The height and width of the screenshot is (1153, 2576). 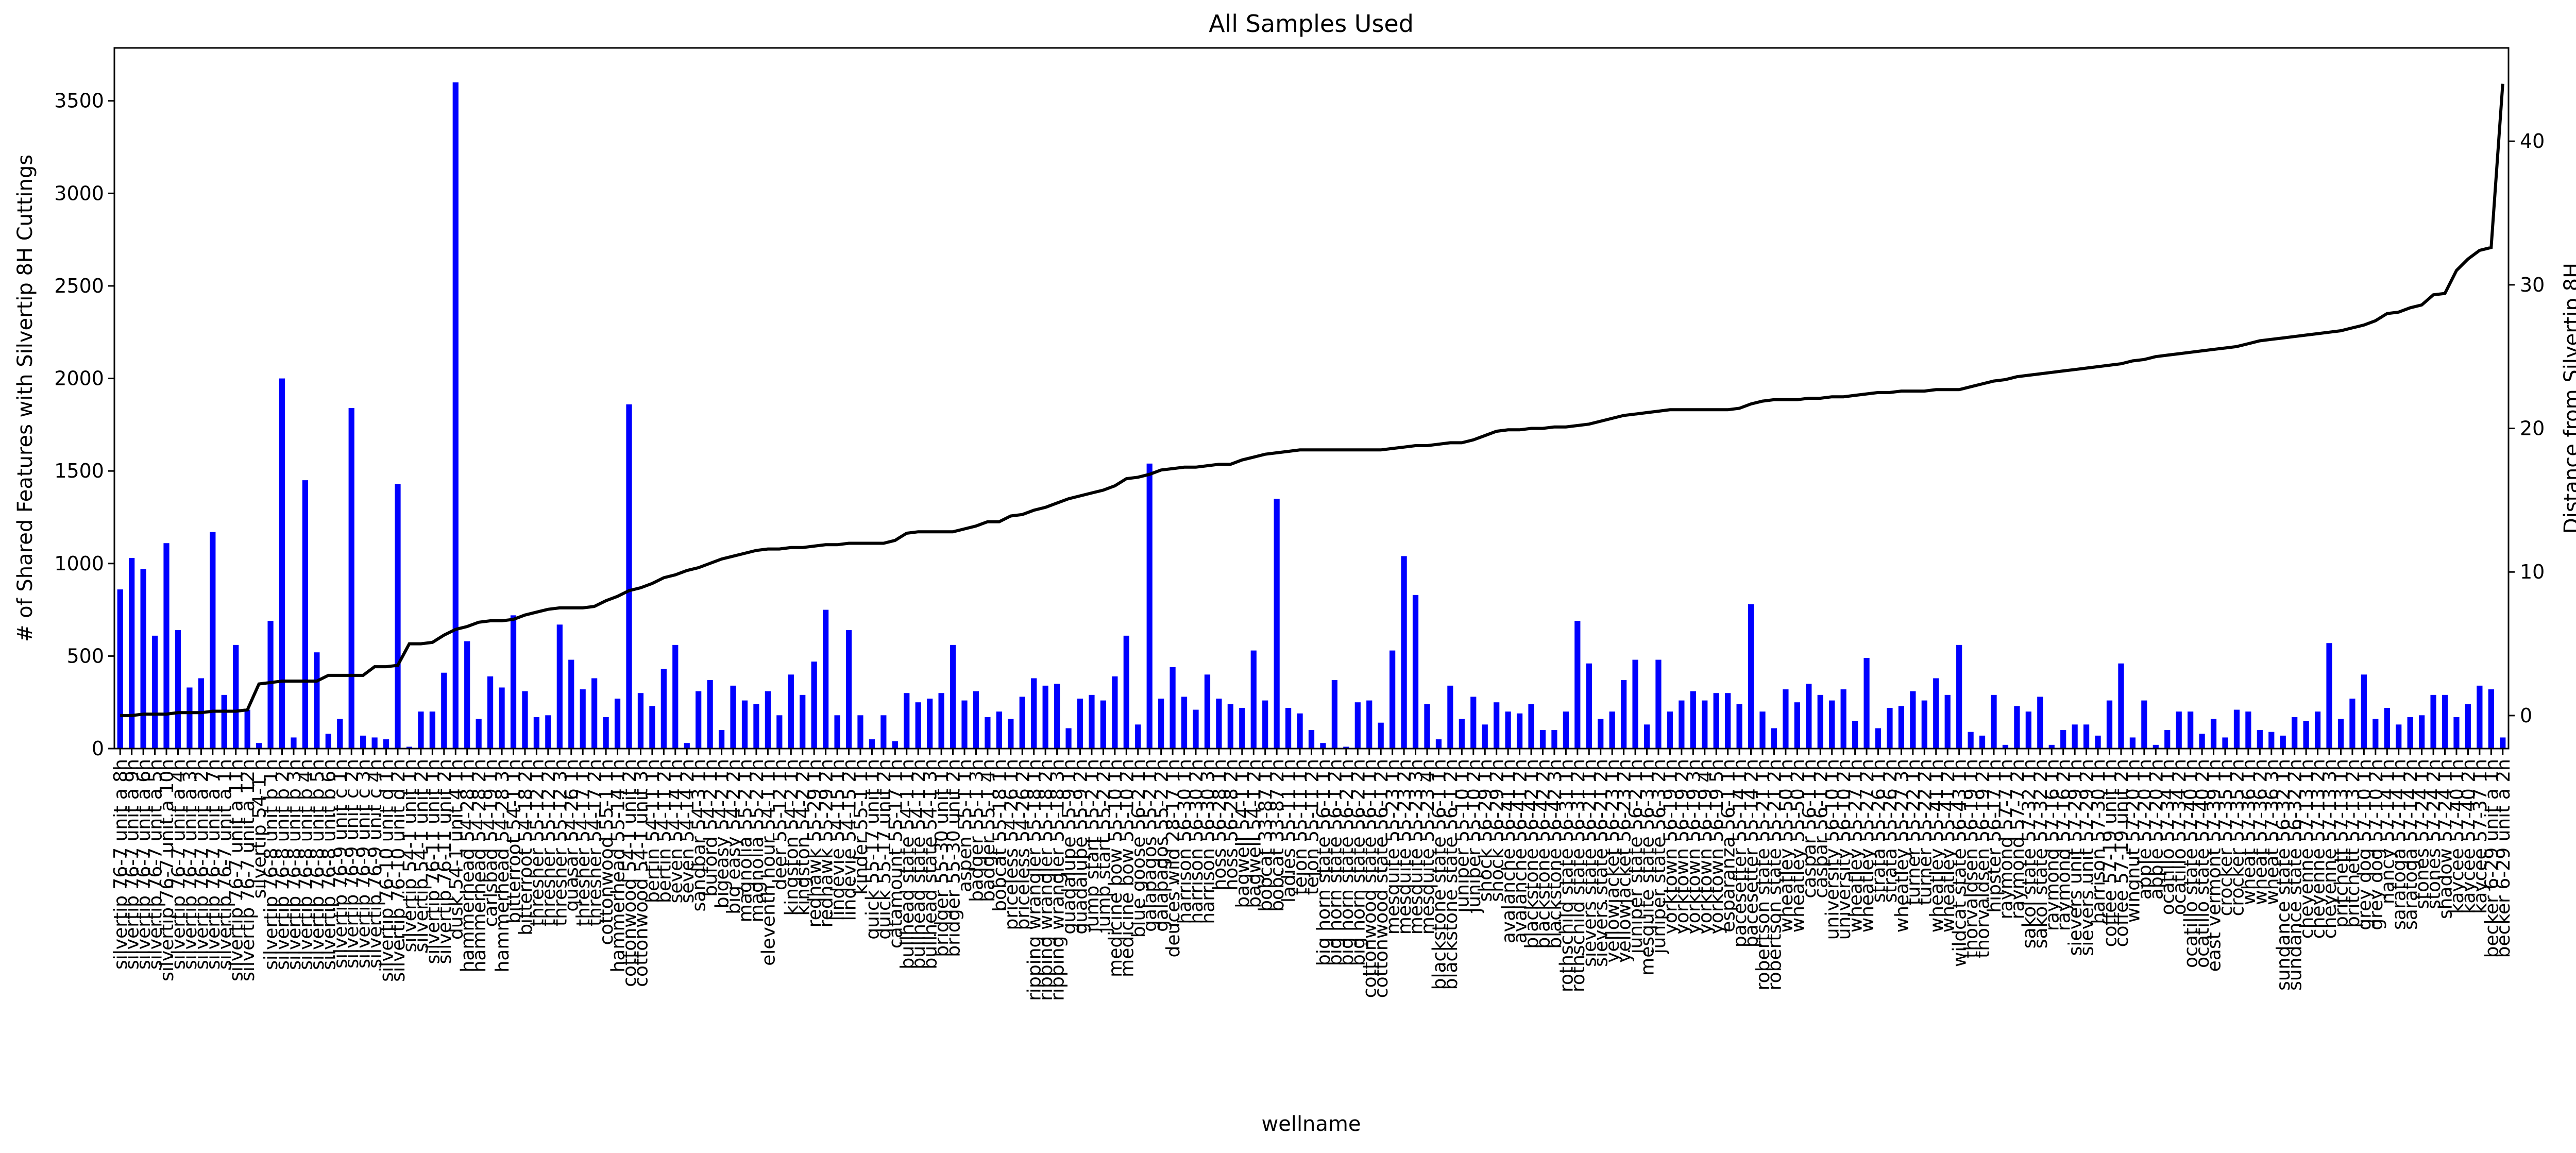 I want to click on x-tick-label: silvertip 76-11 unit 1h, so click(x=433, y=861).